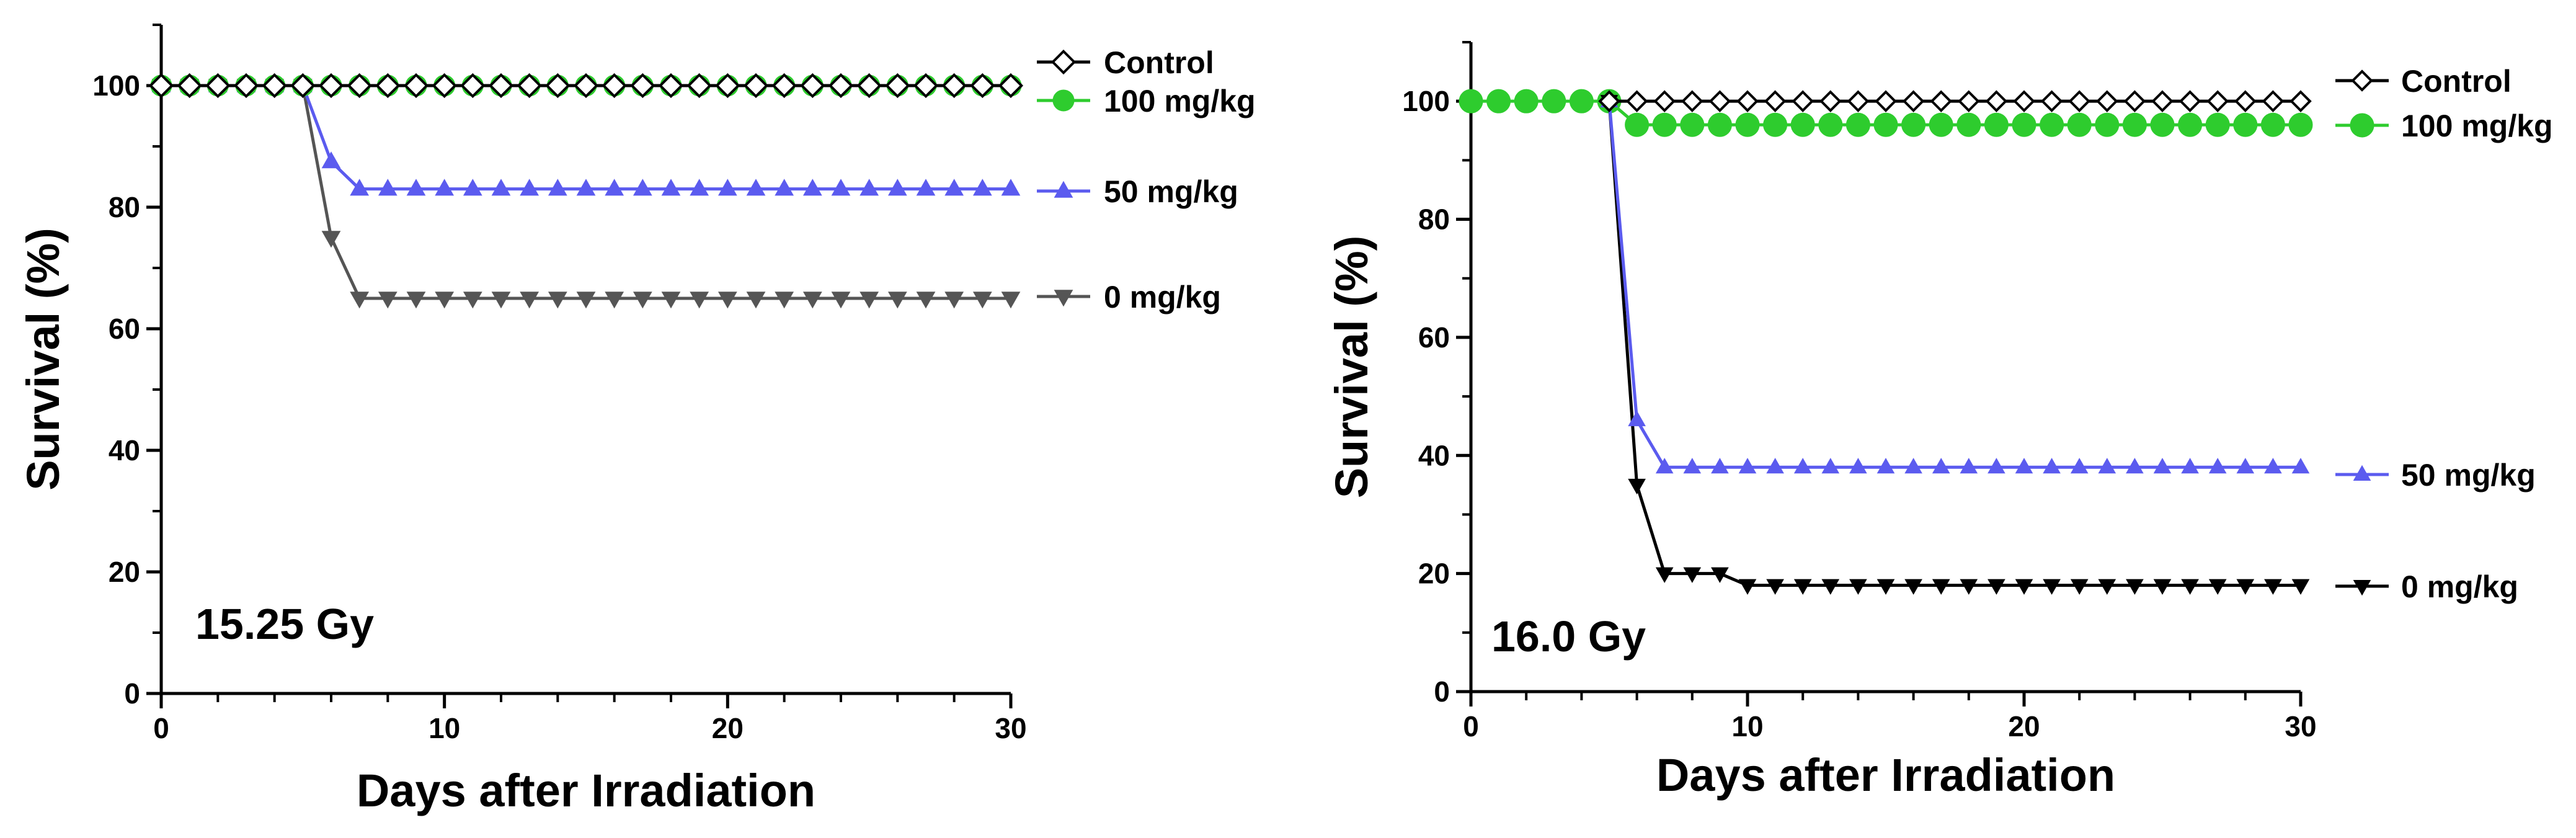 The height and width of the screenshot is (838, 2576). I want to click on legend-label: 50 mg/kg, so click(1171, 192).